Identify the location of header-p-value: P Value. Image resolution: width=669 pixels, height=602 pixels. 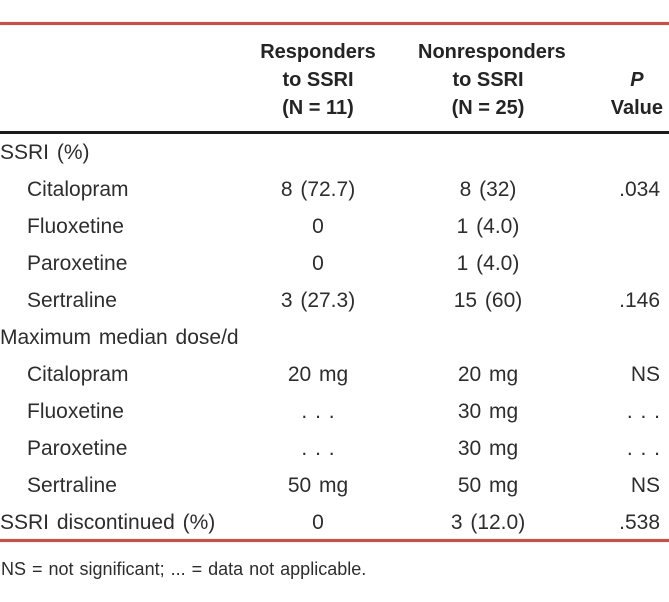
(613, 79).